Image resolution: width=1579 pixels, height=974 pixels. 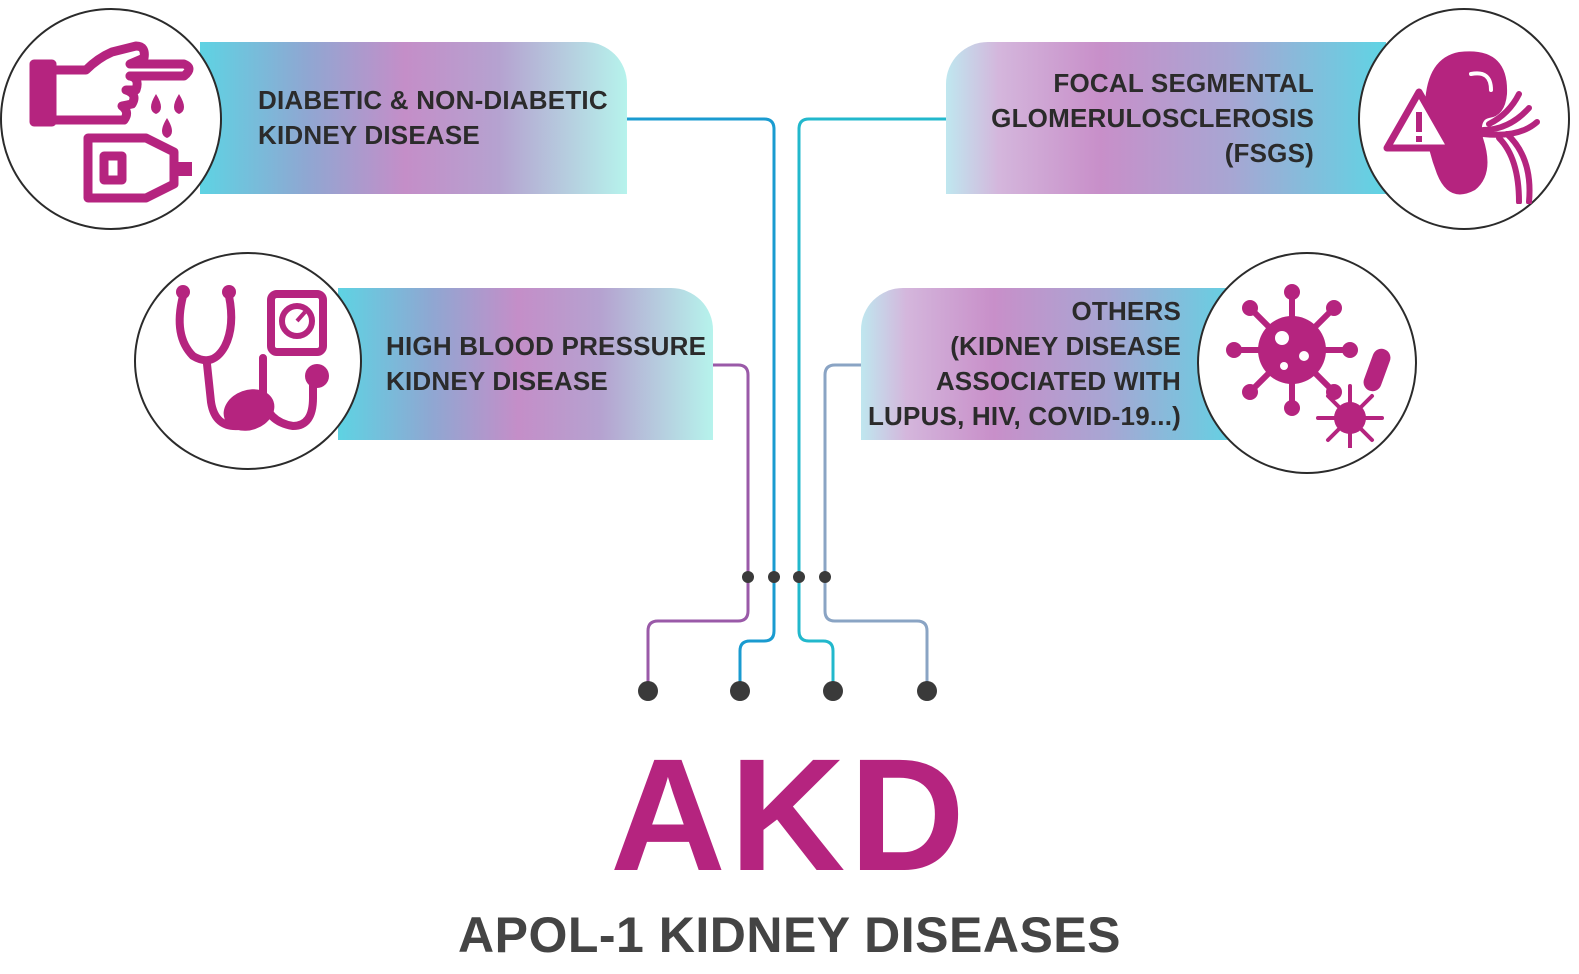 I want to click on subtitle: APOL-1 KIDNEY DISEASES, so click(x=789, y=935).